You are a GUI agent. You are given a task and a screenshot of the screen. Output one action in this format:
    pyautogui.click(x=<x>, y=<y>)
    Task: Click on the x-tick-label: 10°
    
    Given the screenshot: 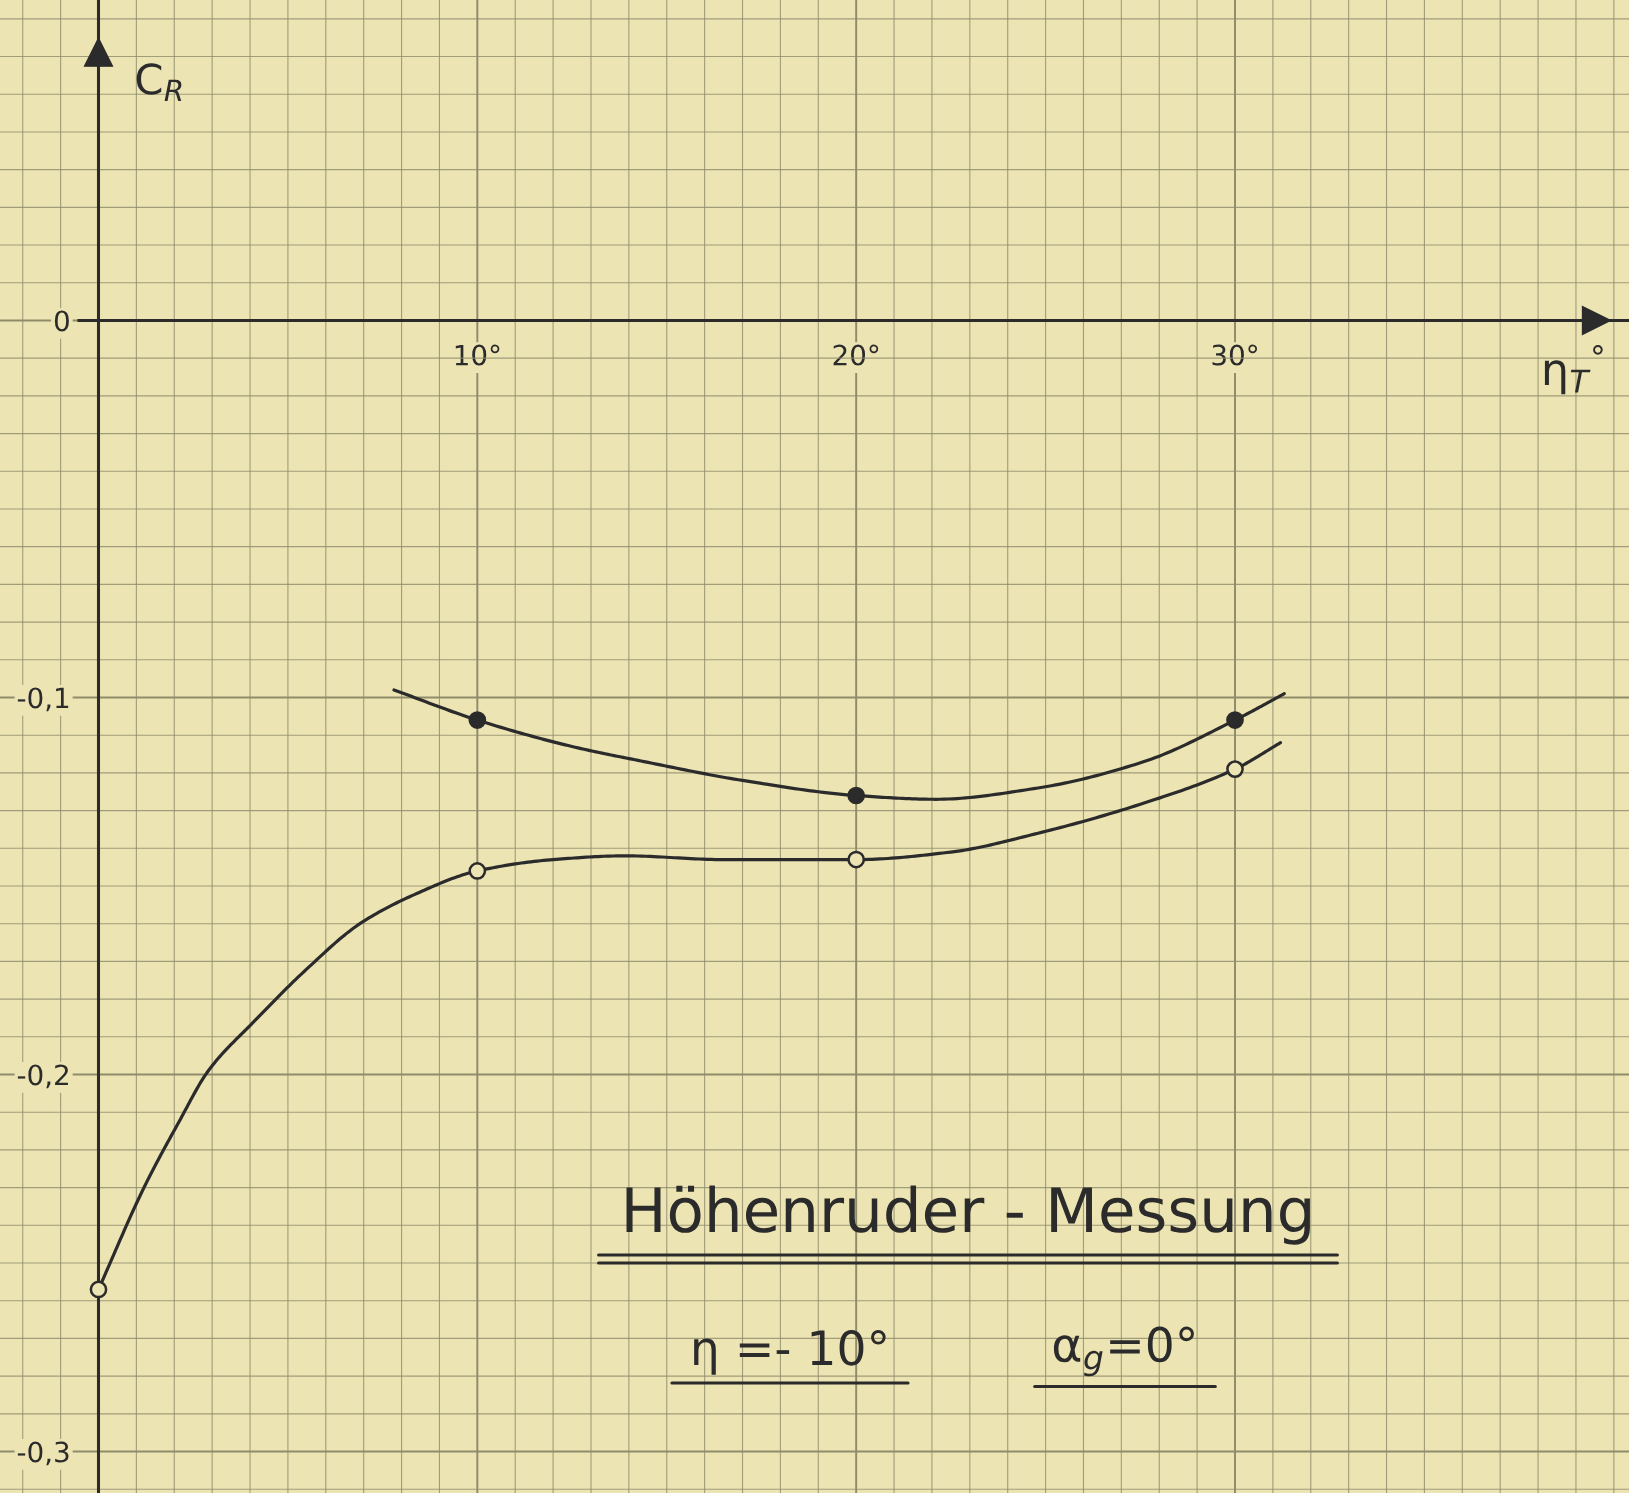 What is the action you would take?
    pyautogui.click(x=477, y=355)
    